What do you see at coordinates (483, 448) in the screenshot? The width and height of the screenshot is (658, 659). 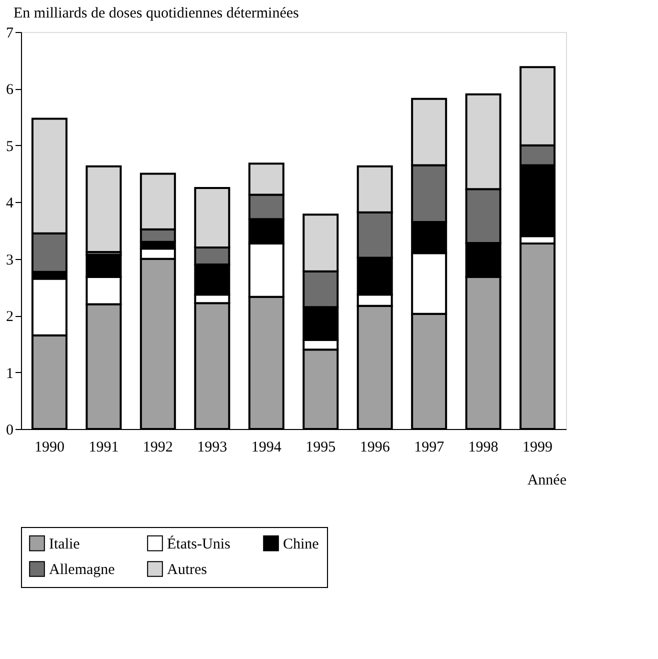 I see `x-tick-label: 1998` at bounding box center [483, 448].